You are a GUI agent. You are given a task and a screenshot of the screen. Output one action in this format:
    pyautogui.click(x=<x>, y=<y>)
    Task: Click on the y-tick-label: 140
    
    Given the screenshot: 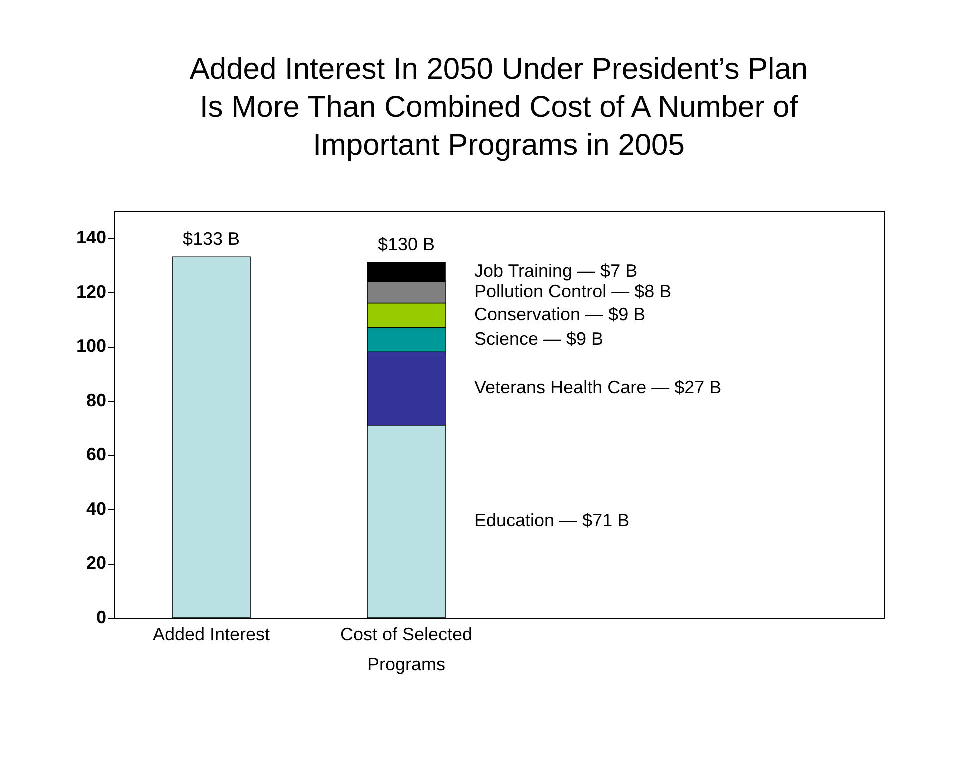 What is the action you would take?
    pyautogui.click(x=91, y=238)
    